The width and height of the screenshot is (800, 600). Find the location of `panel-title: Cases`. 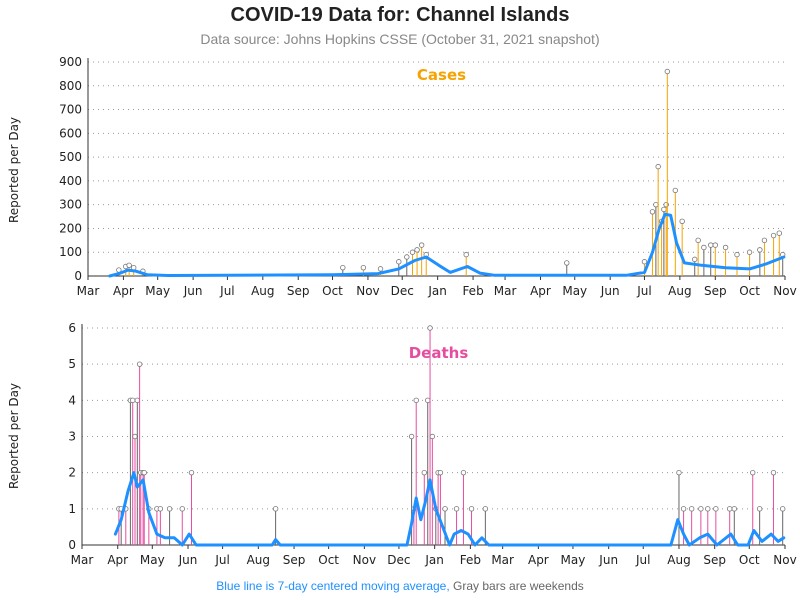

panel-title: Cases is located at coordinates (441, 75).